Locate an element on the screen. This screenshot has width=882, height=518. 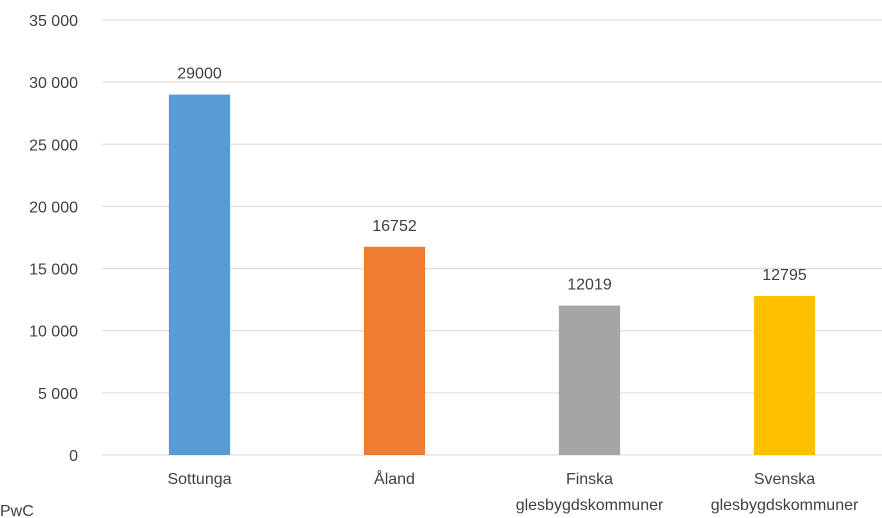
y-tick-label: 25 000 is located at coordinates (53, 145).